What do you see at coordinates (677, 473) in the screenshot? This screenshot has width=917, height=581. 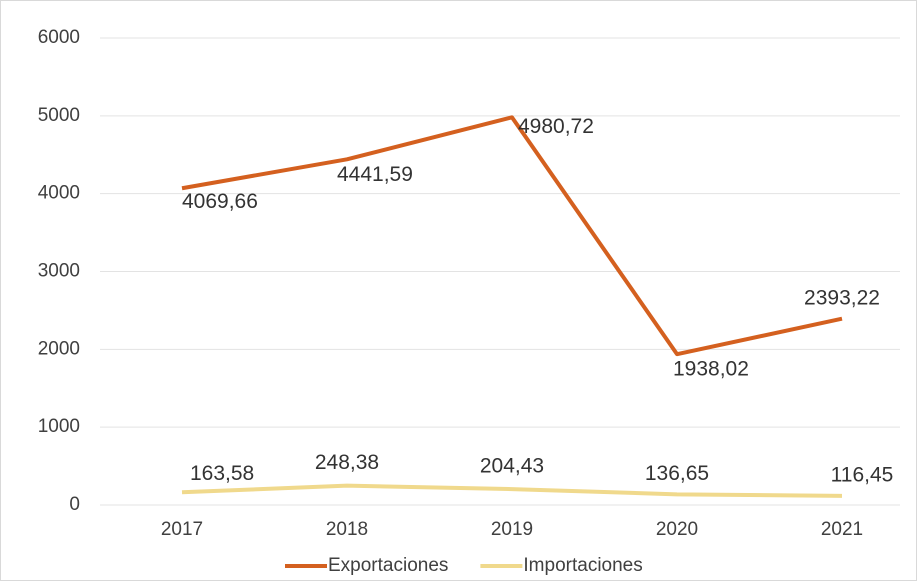 I see `data-label: 136,65` at bounding box center [677, 473].